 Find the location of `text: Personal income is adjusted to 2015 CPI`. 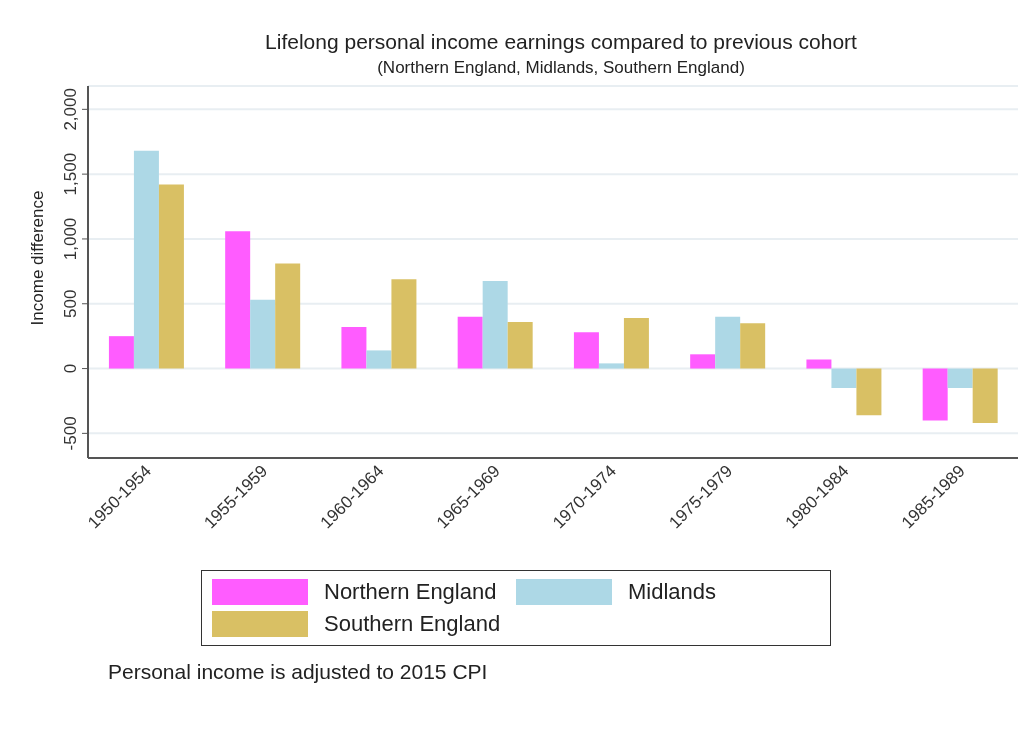

text: Personal income is adjusted to 2015 CPI is located at coordinates (298, 672).